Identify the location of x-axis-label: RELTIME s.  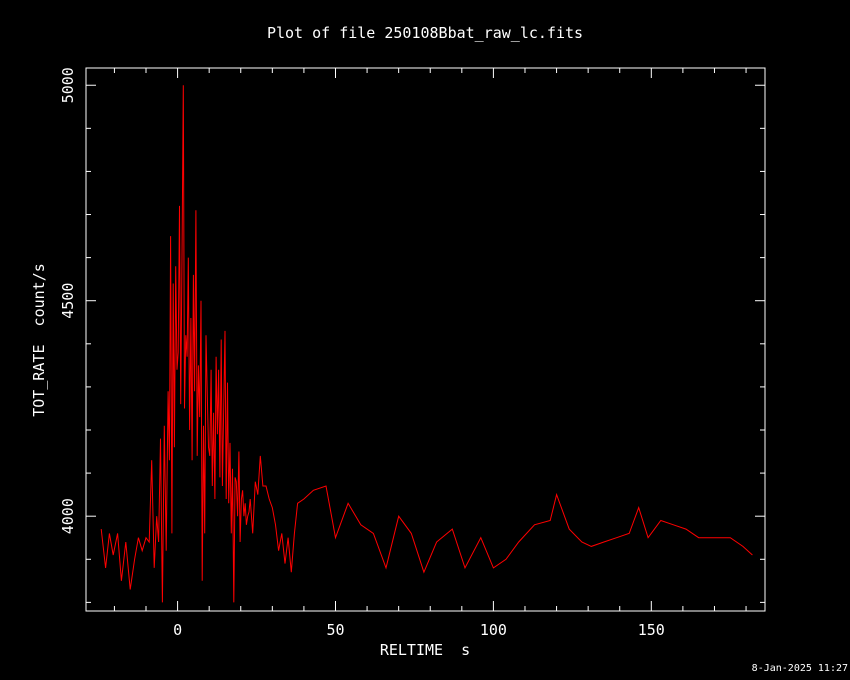
(425, 650).